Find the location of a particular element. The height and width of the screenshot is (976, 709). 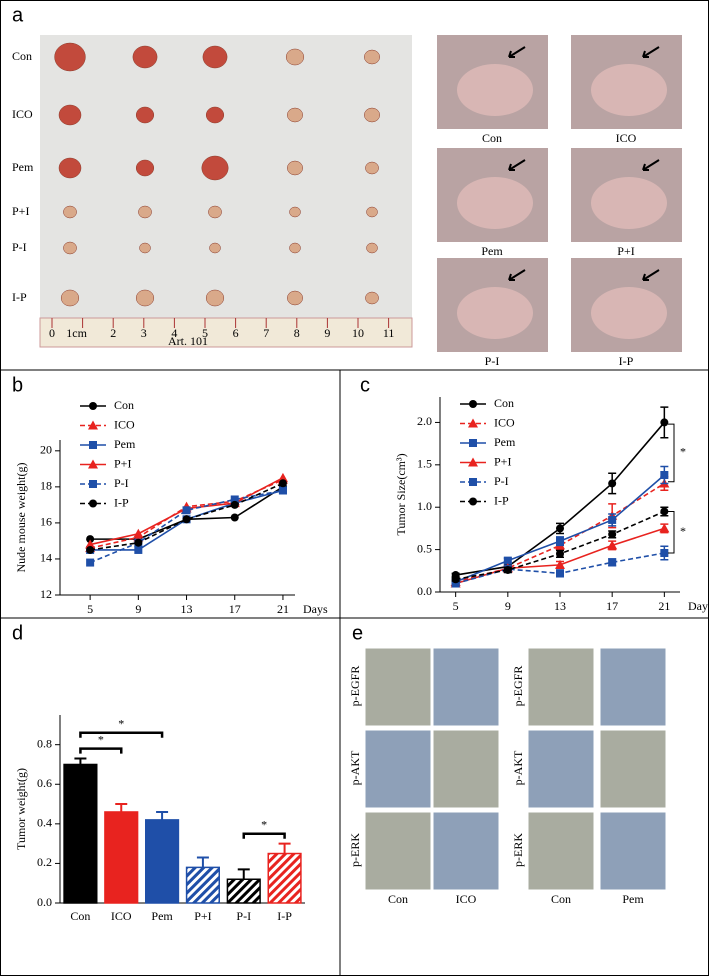

y-tick-label: 0.5 is located at coordinates (424, 548).